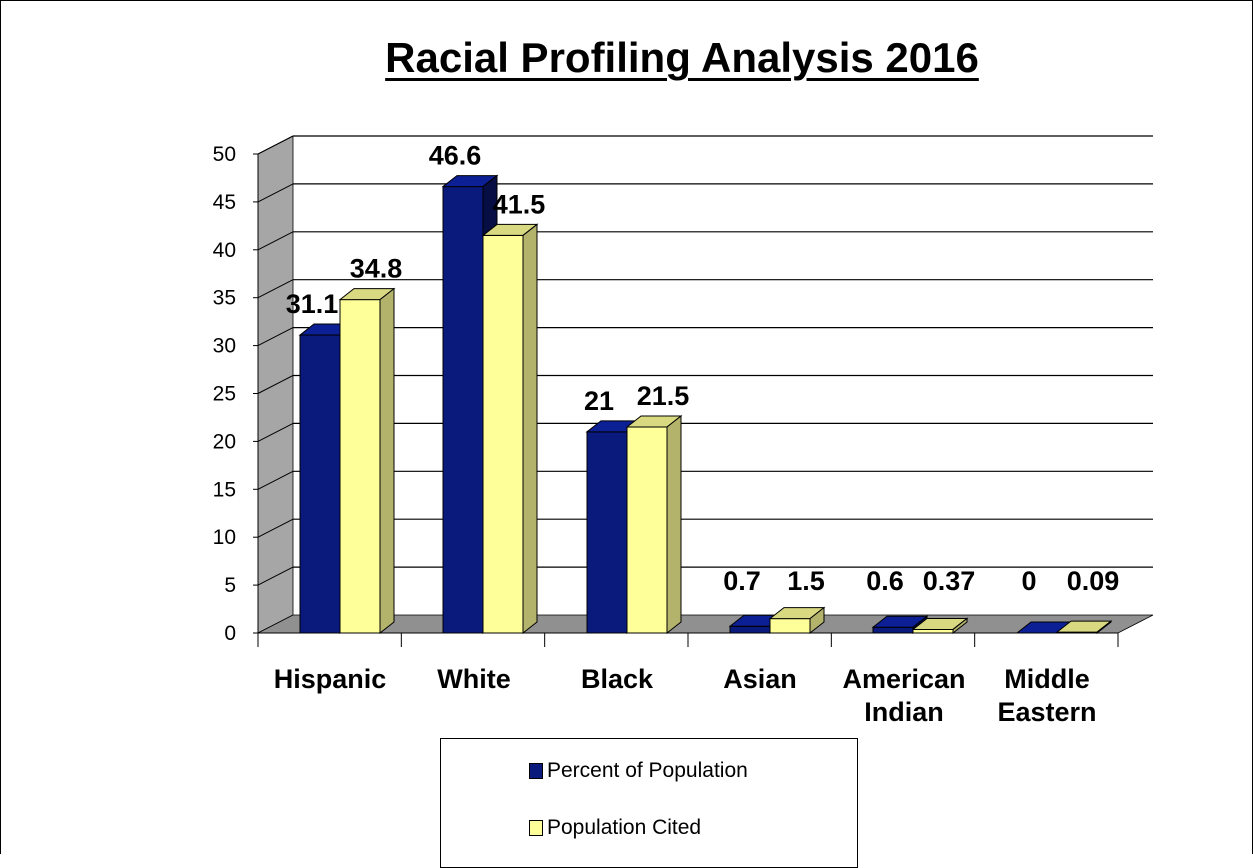  What do you see at coordinates (760, 679) in the screenshot?
I see `x-category-label-3: Asian` at bounding box center [760, 679].